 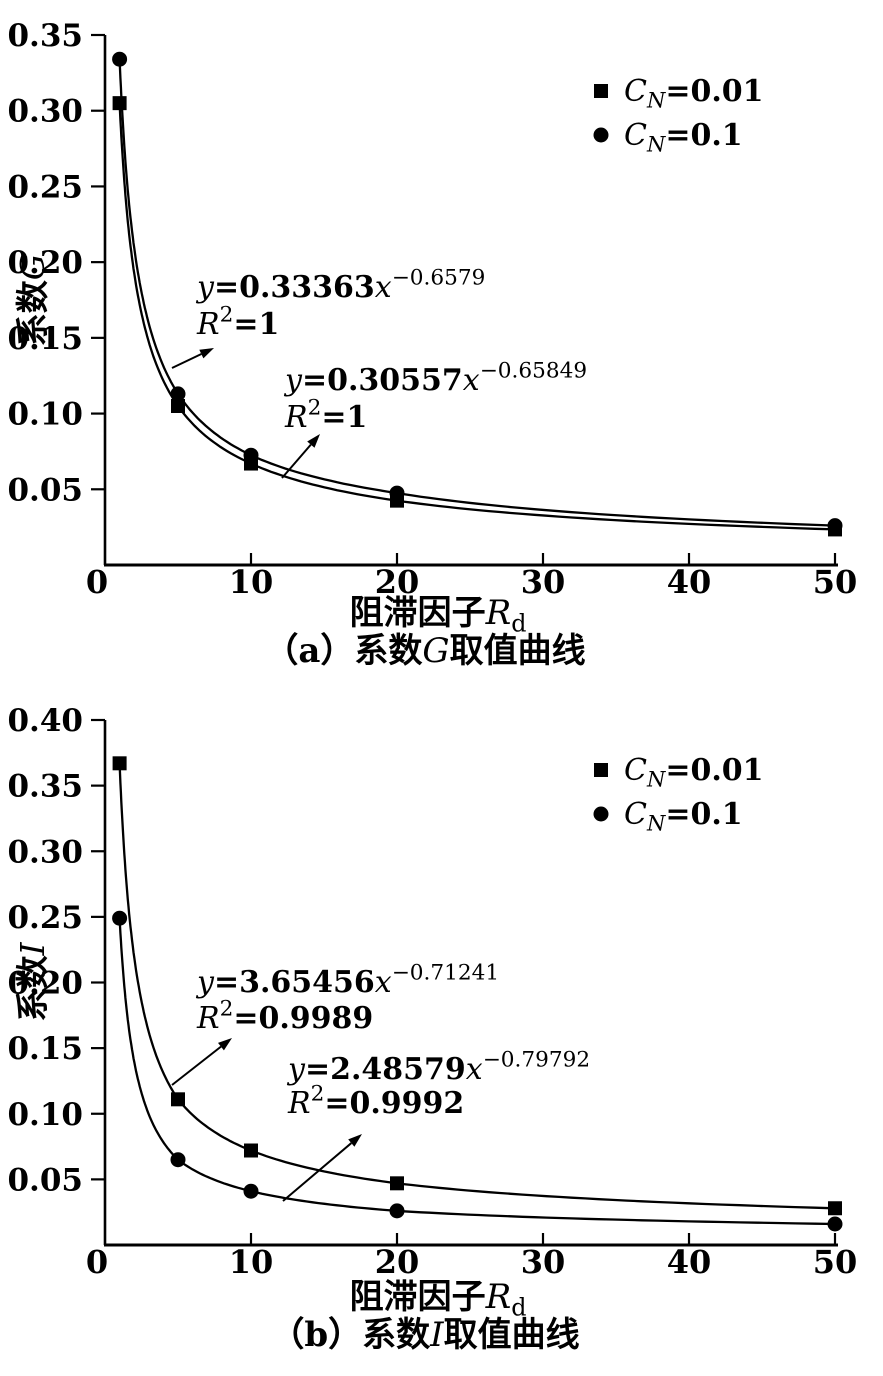 I want to click on r-squared: R2=0.9989, so click(x=284, y=1016).